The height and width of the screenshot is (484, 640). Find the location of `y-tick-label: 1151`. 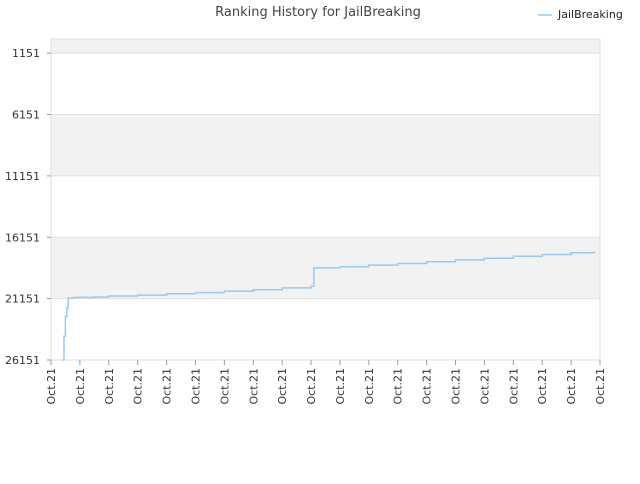

y-tick-label: 1151 is located at coordinates (26, 53).